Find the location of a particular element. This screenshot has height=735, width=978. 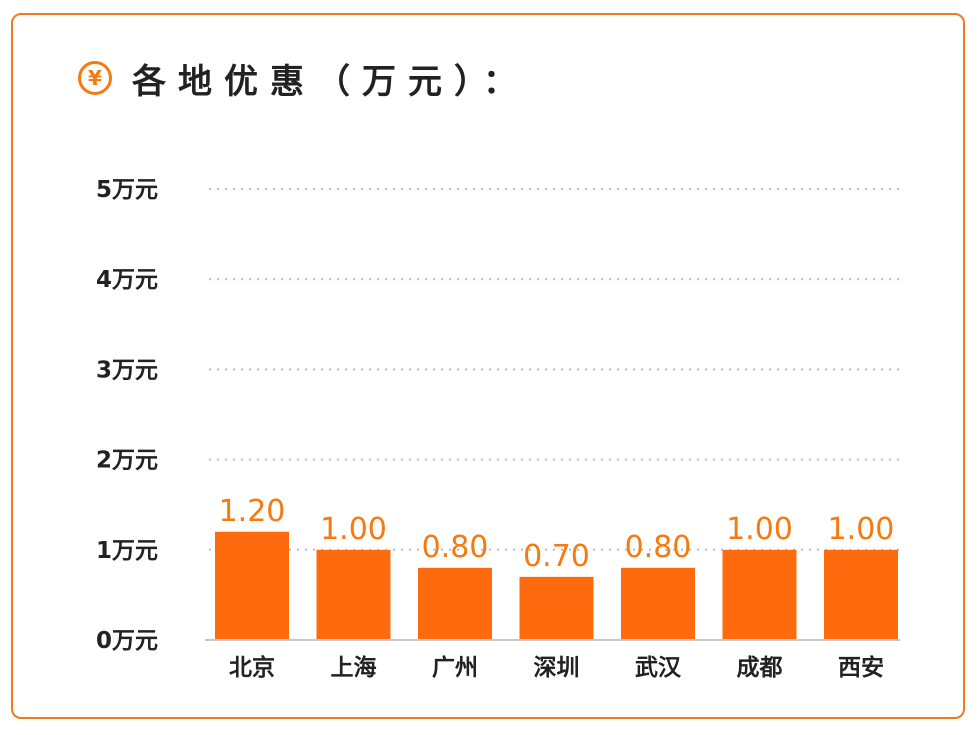

chart-title: 各地优惠（万元）： is located at coordinates (330, 81).